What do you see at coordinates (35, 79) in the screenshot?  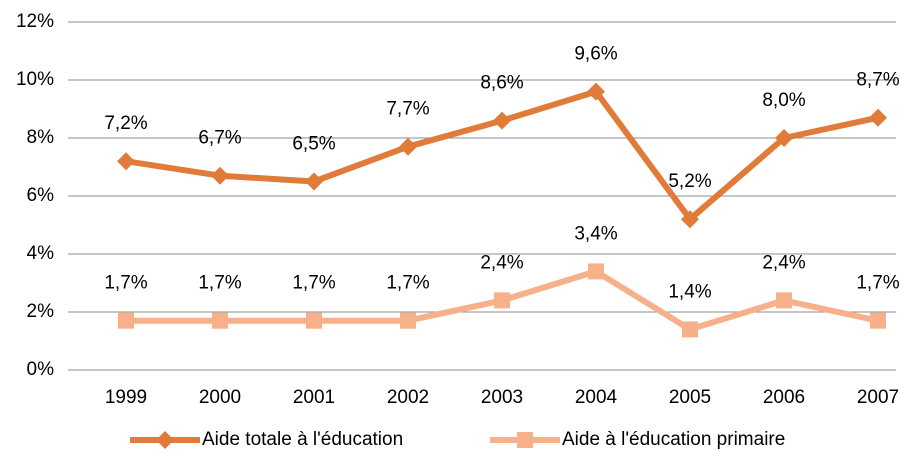 I see `y-tick-label: 10%` at bounding box center [35, 79].